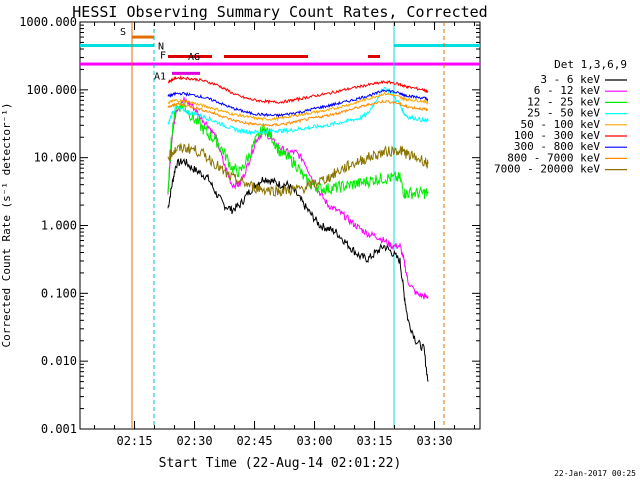 The width and height of the screenshot is (640, 480). Describe the element at coordinates (557, 146) in the screenshot. I see `legend-label: 300 - 800 keV` at that location.